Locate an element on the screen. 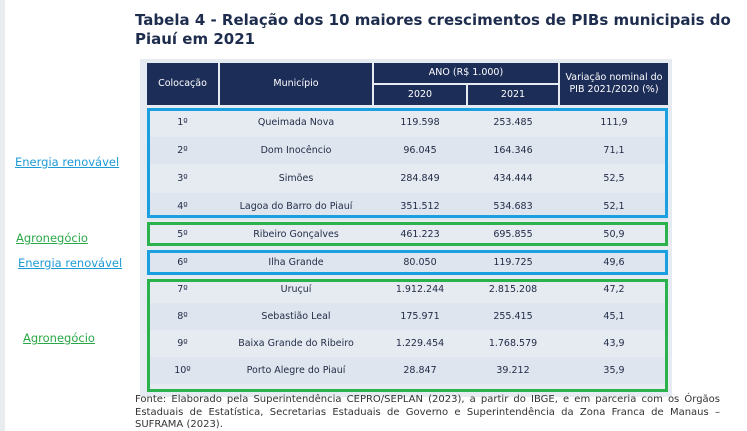 The height and width of the screenshot is (431, 747). header-2021: 2021 is located at coordinates (513, 95).